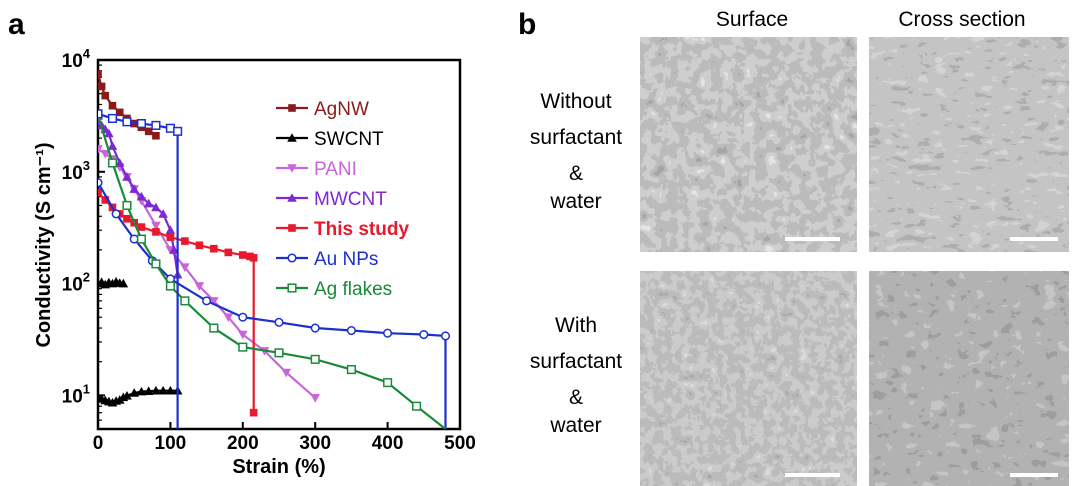 This screenshot has width=1078, height=486. What do you see at coordinates (346, 259) in the screenshot?
I see `legend-label: Au NPs` at bounding box center [346, 259].